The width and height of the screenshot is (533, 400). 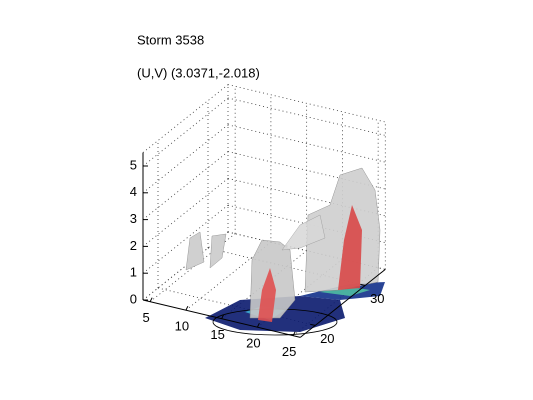 What do you see at coordinates (253, 343) in the screenshot?
I see `x-tick-label: 20` at bounding box center [253, 343].